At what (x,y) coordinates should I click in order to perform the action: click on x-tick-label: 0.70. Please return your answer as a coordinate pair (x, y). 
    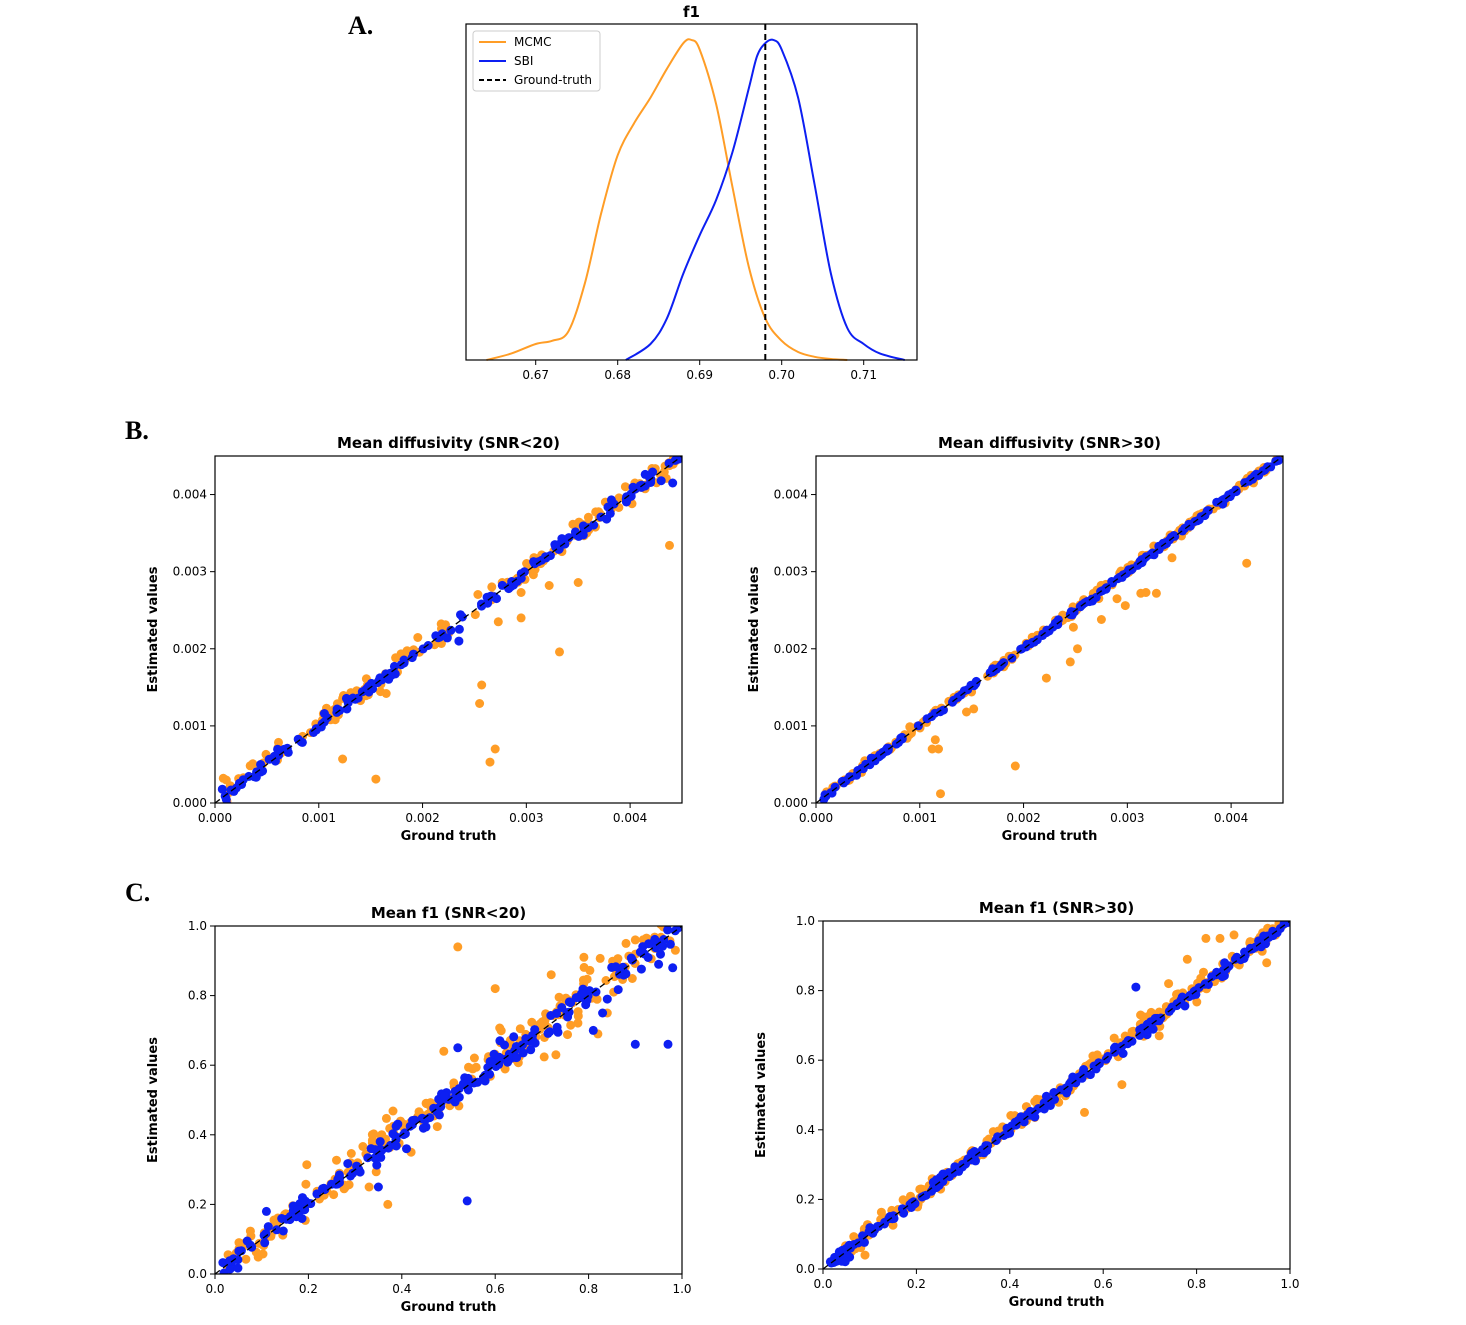
    Looking at the image, I should click on (781, 375).